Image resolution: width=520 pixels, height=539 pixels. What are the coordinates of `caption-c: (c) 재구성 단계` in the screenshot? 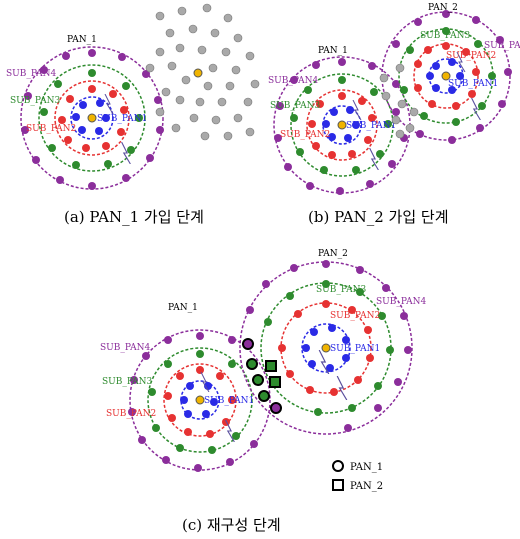 It's located at (231, 525).